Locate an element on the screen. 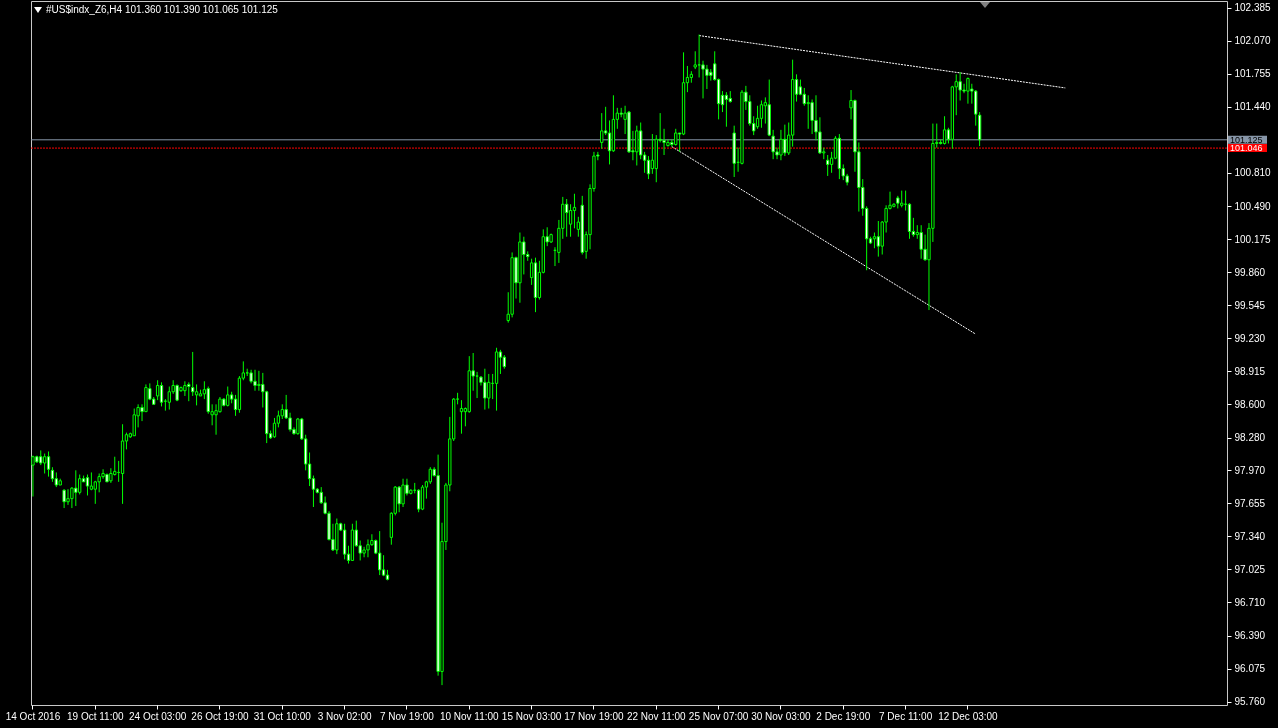 The width and height of the screenshot is (1278, 728). y-tick-label: 96.075 is located at coordinates (1250, 669).